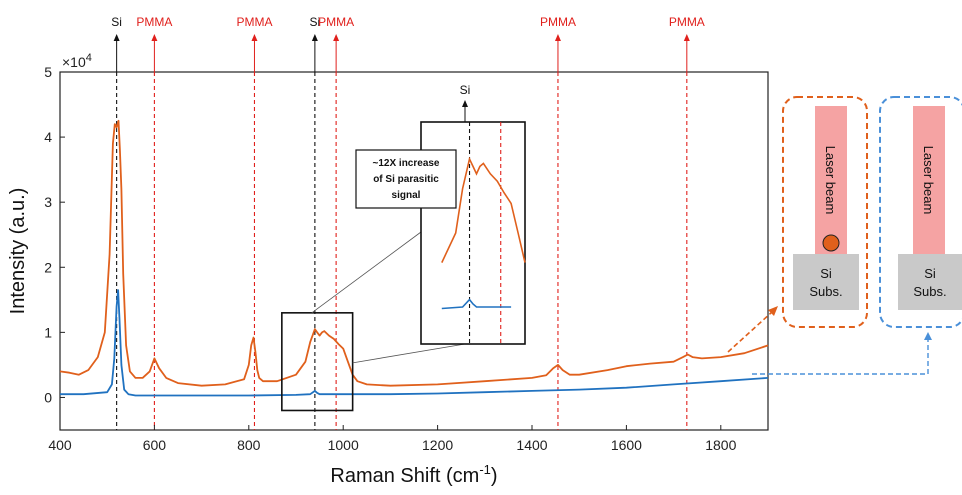 This screenshot has height=495, width=962. I want to click on y-tick-label: 5, so click(48, 72).